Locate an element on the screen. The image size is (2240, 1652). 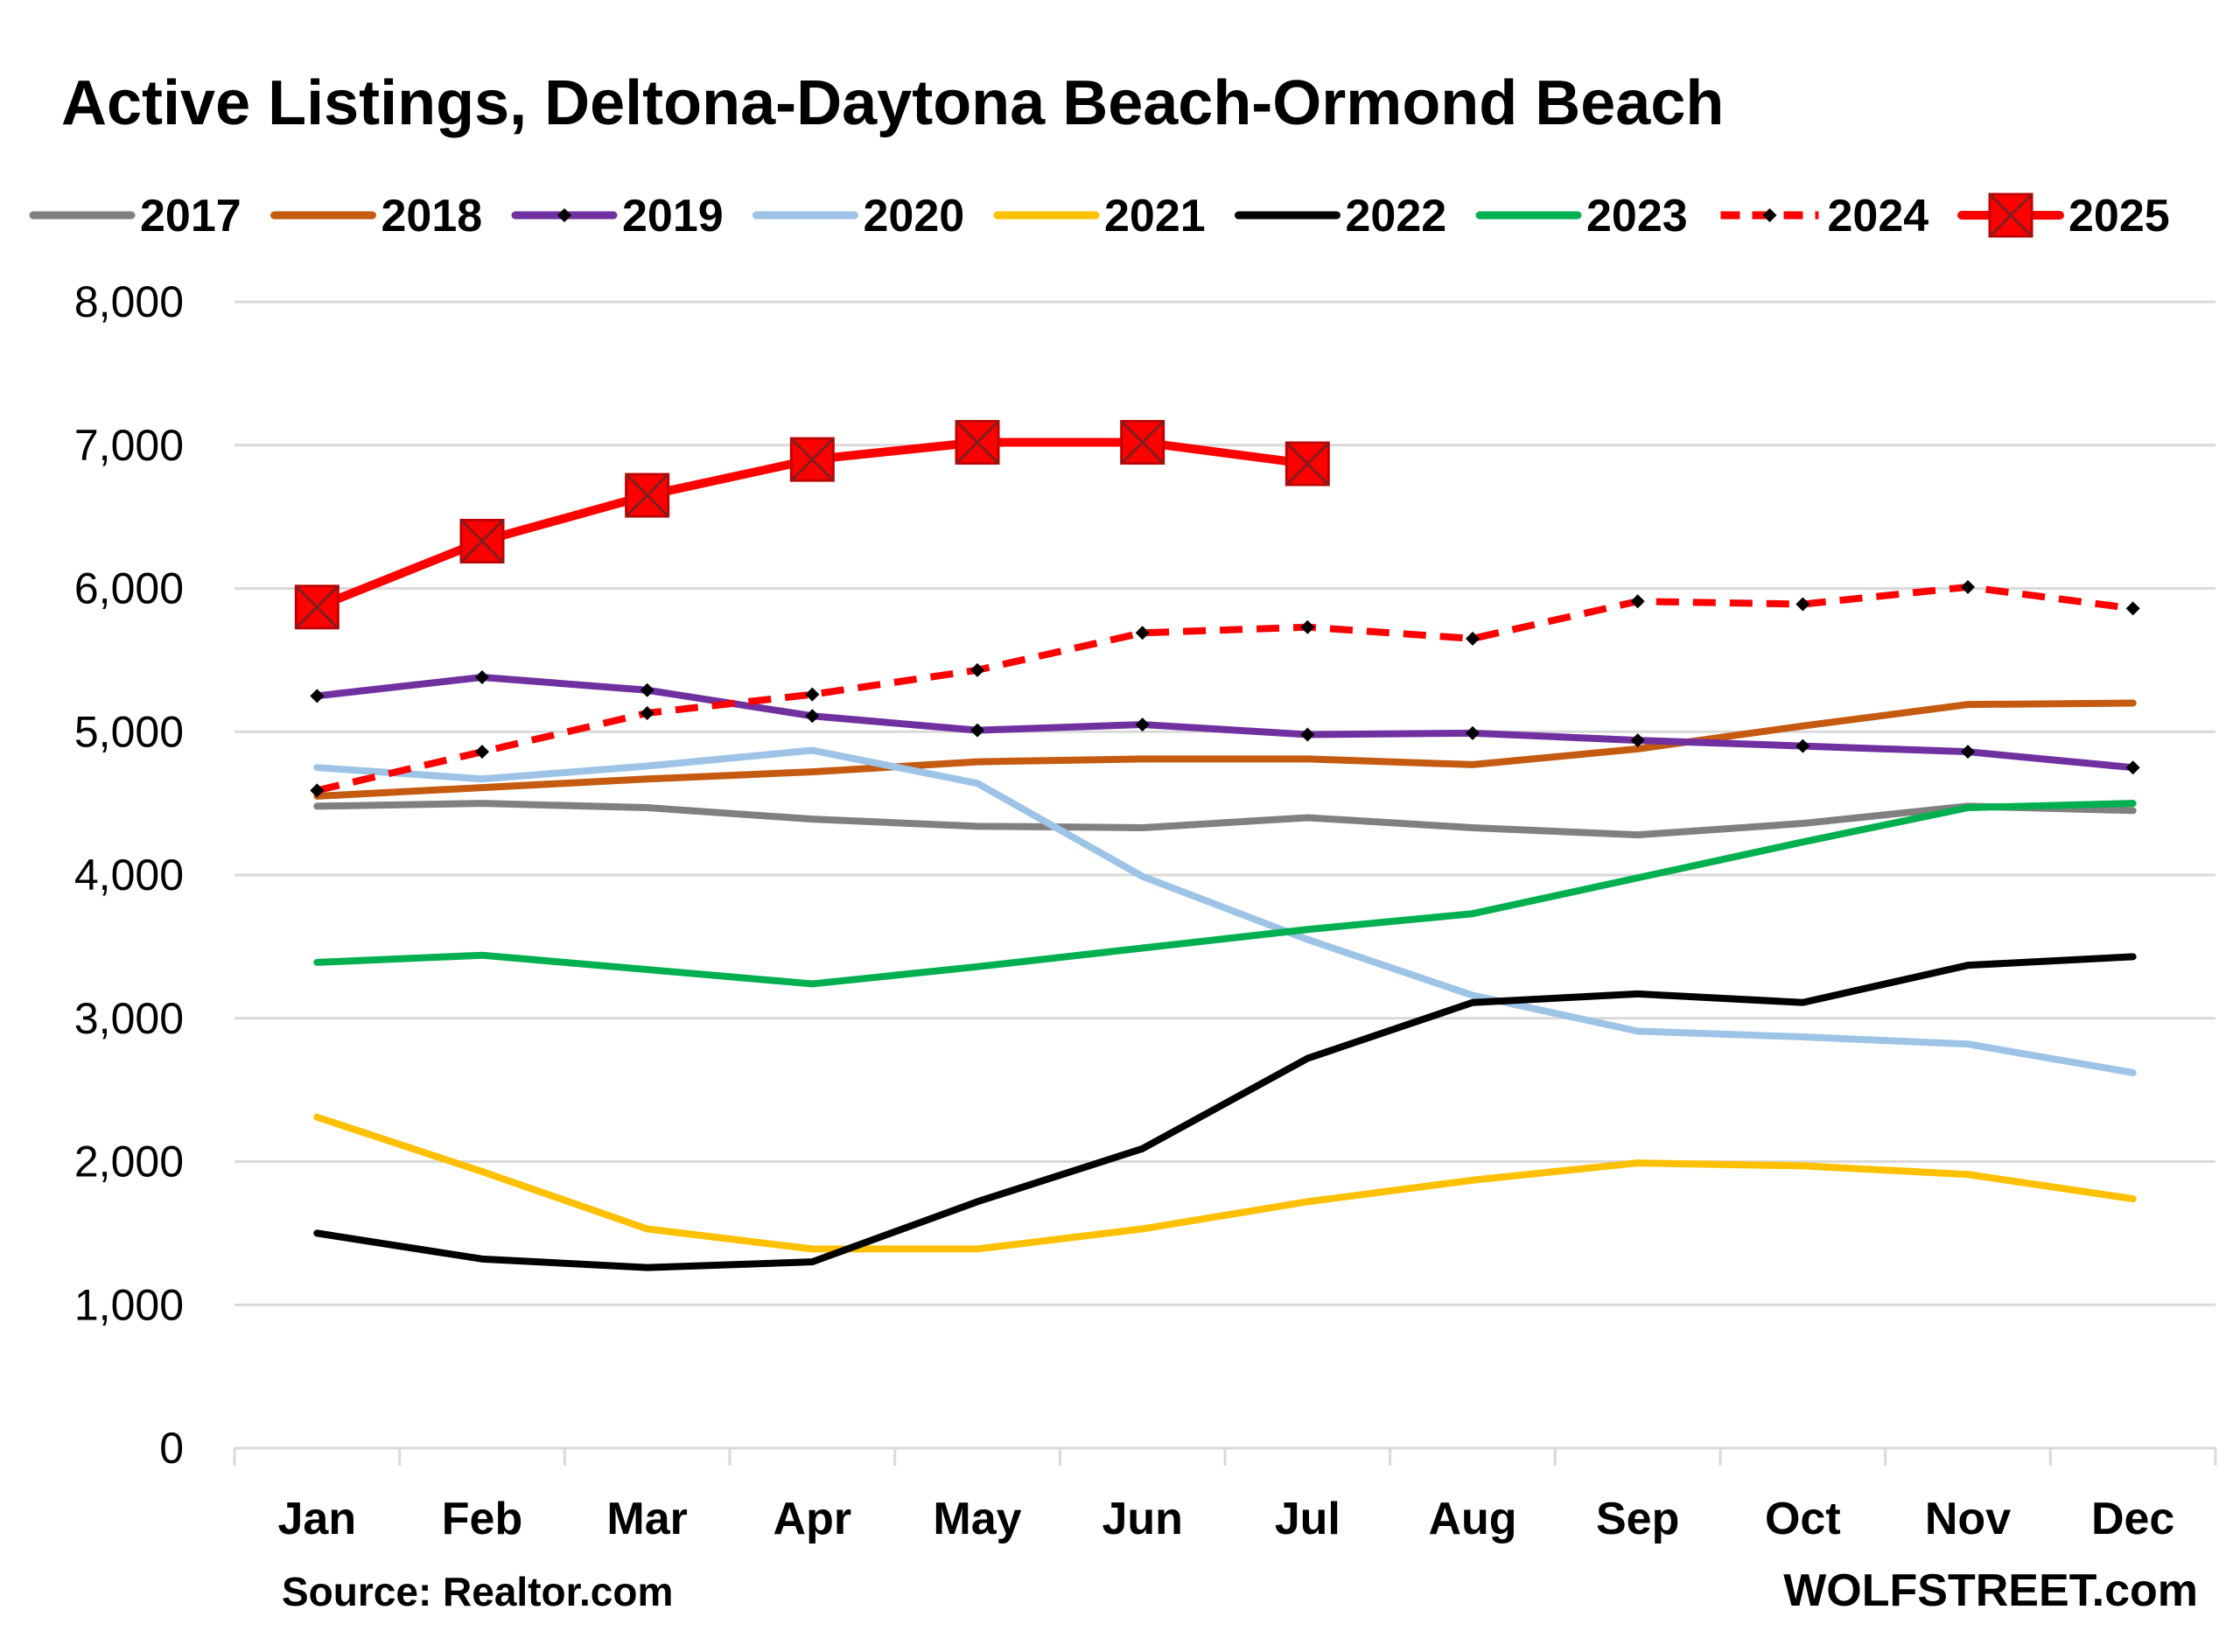
series-line-2019 is located at coordinates (1225, 723).